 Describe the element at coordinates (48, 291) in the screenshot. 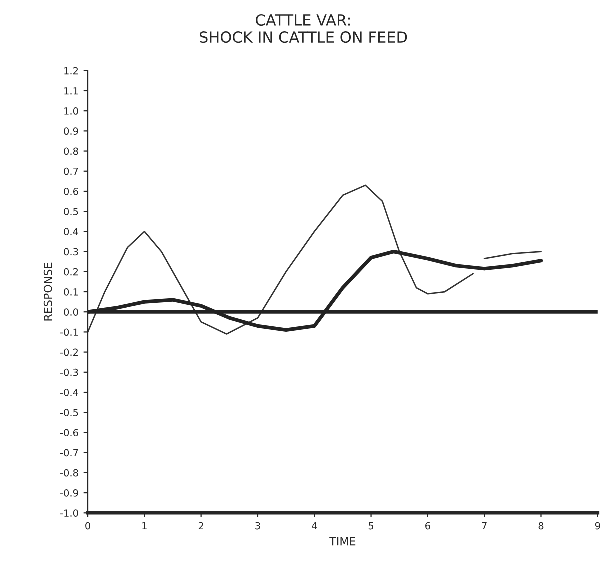

I see `y-axis-title: RESPONSE` at that location.